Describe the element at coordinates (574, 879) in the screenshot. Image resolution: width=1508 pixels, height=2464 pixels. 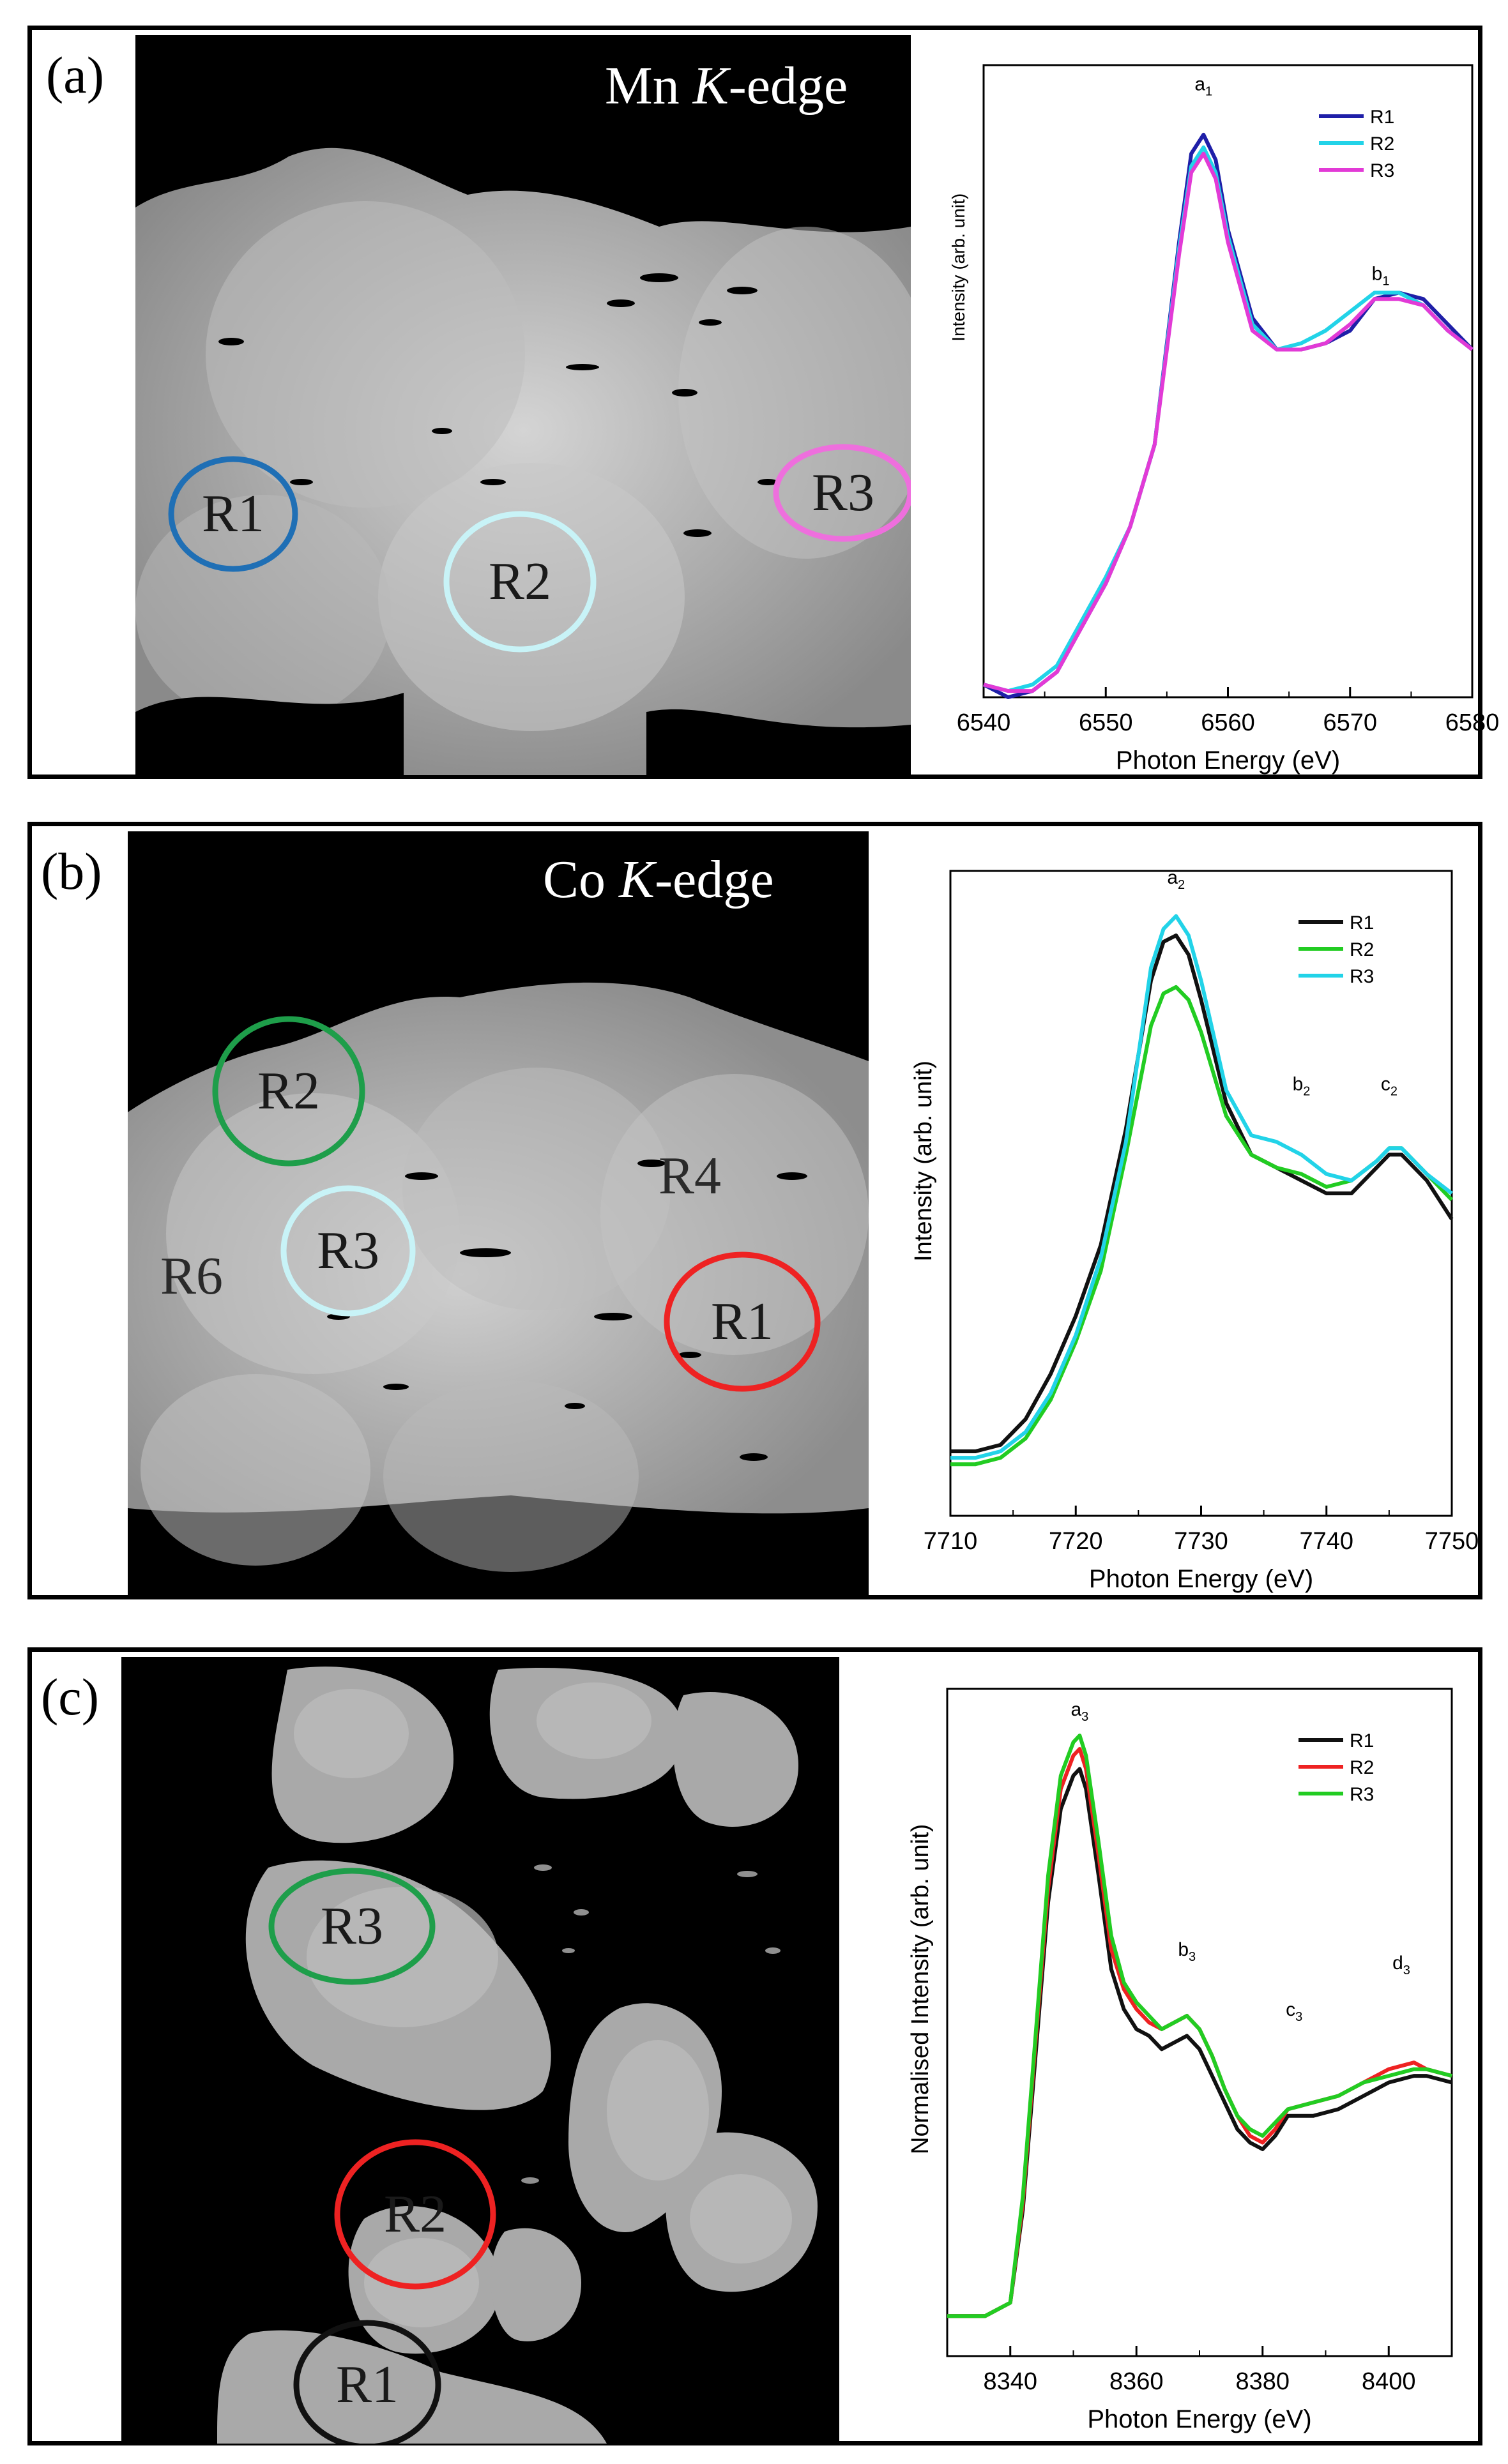
I see `edge-element: Co` at that location.